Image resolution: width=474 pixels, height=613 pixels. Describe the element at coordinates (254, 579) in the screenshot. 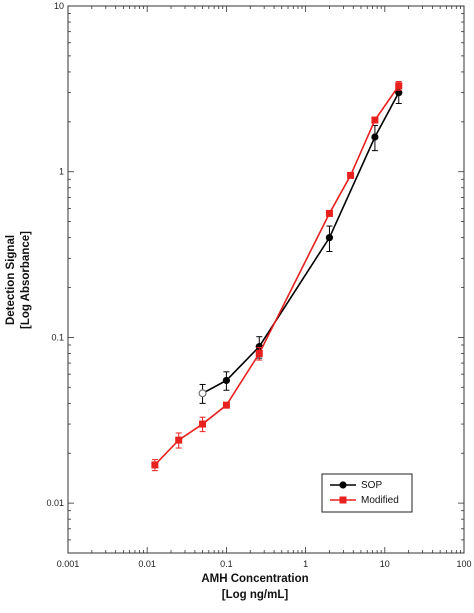

I see `x-axis-title-line1: AMH Concentration` at that location.